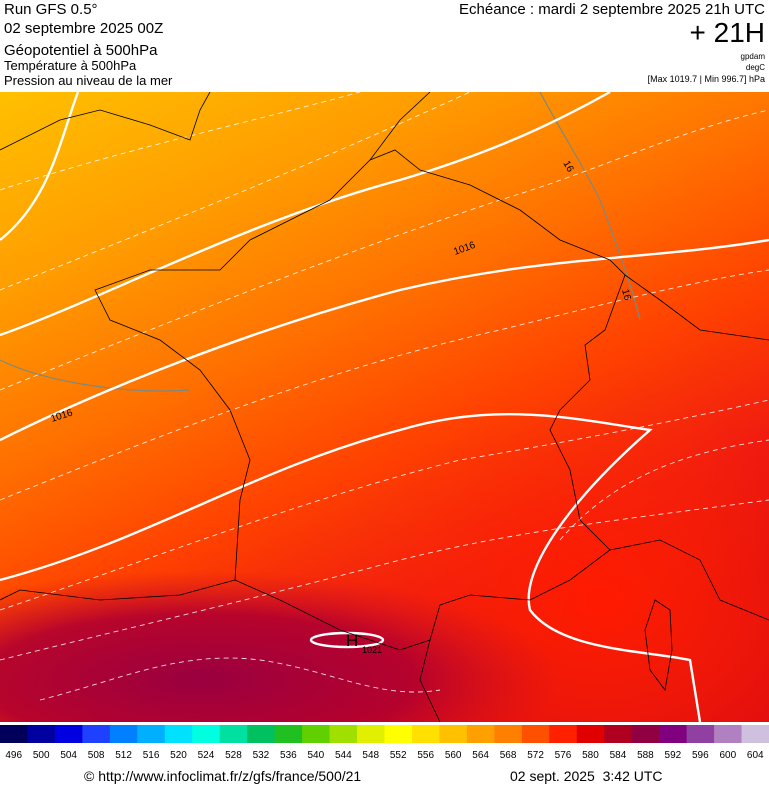 This screenshot has width=769, height=786. Describe the element at coordinates (706, 79) in the screenshot. I see `pressure-range: [Max 1019.7 | Min 996.7] hPa` at that location.